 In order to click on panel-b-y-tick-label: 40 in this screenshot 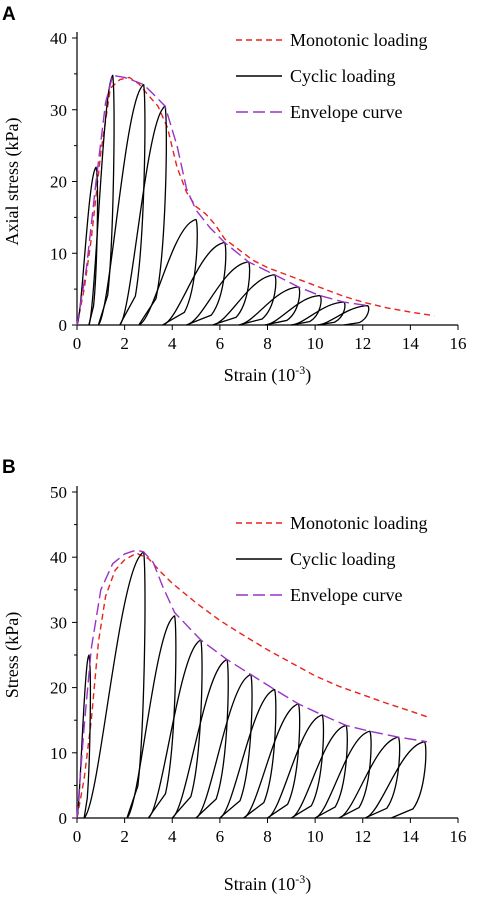, I will do `click(58, 557)`.